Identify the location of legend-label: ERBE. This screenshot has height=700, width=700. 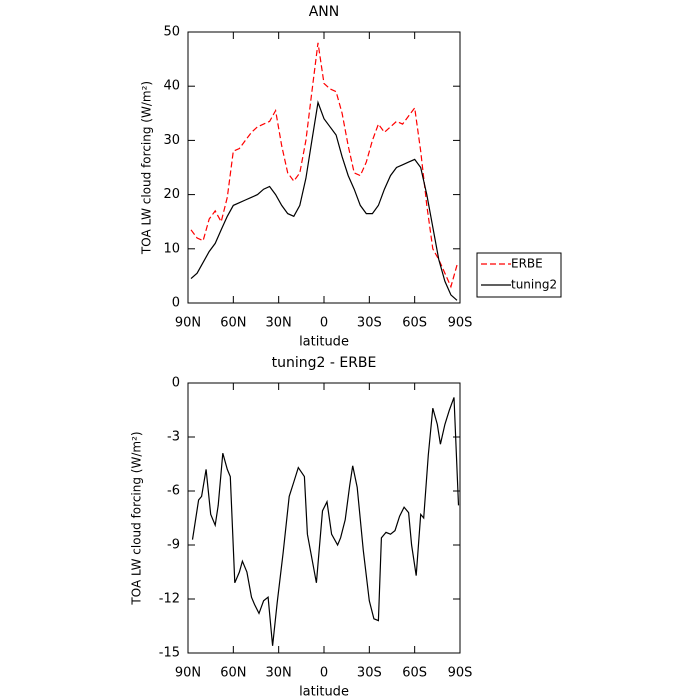
(527, 264).